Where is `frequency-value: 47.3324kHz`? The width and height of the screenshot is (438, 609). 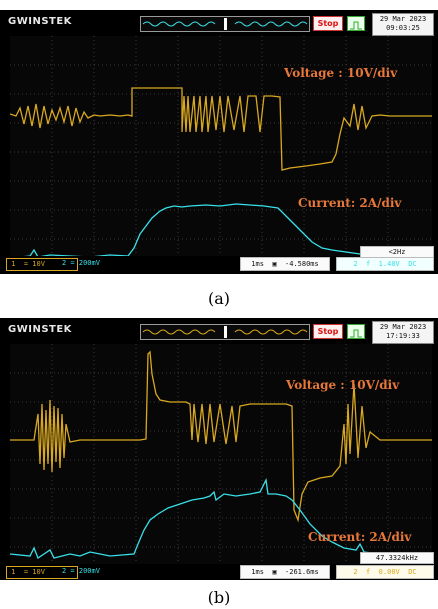
frequency-value: 47.3324kHz is located at coordinates (397, 558).